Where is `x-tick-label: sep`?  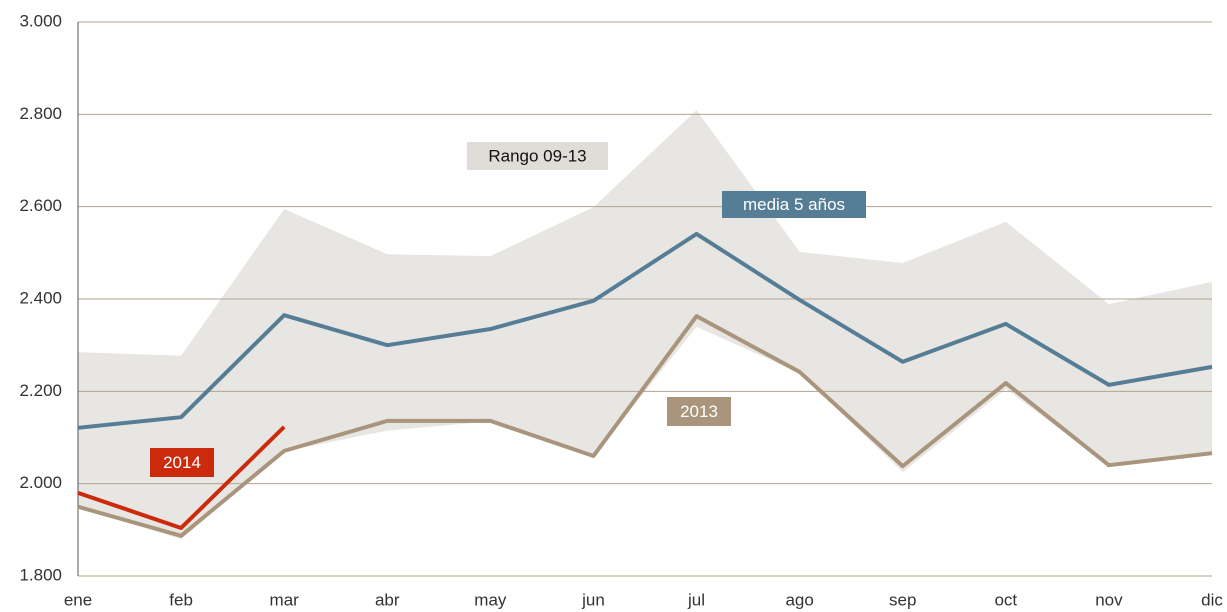 x-tick-label: sep is located at coordinates (902, 599).